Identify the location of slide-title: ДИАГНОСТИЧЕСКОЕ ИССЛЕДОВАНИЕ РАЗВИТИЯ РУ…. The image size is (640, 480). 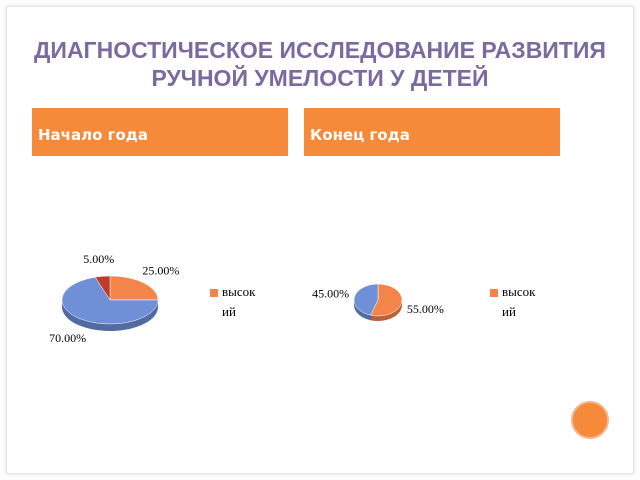
(320, 64).